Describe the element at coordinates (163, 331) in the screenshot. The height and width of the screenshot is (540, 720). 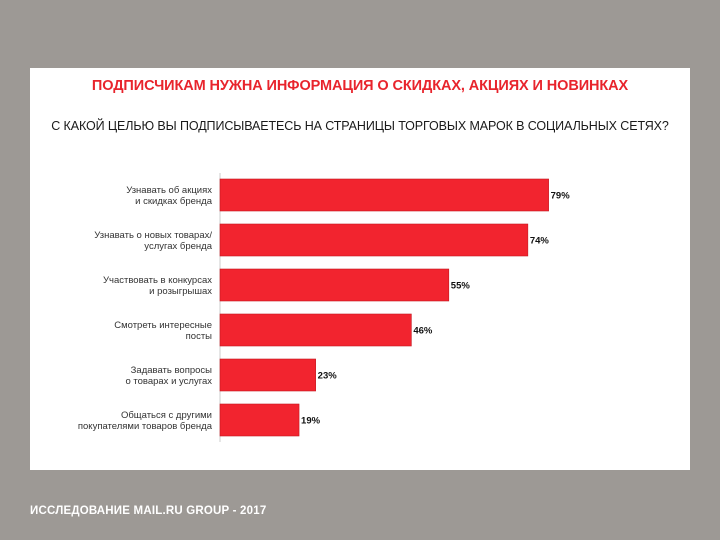
I see `category-label-3: Смотреть интересные посты` at that location.